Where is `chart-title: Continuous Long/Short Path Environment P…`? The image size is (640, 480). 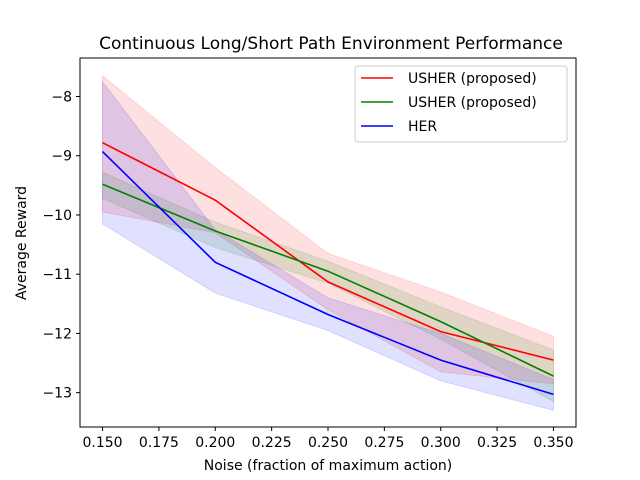 chart-title: Continuous Long/Short Path Environment P… is located at coordinates (331, 44).